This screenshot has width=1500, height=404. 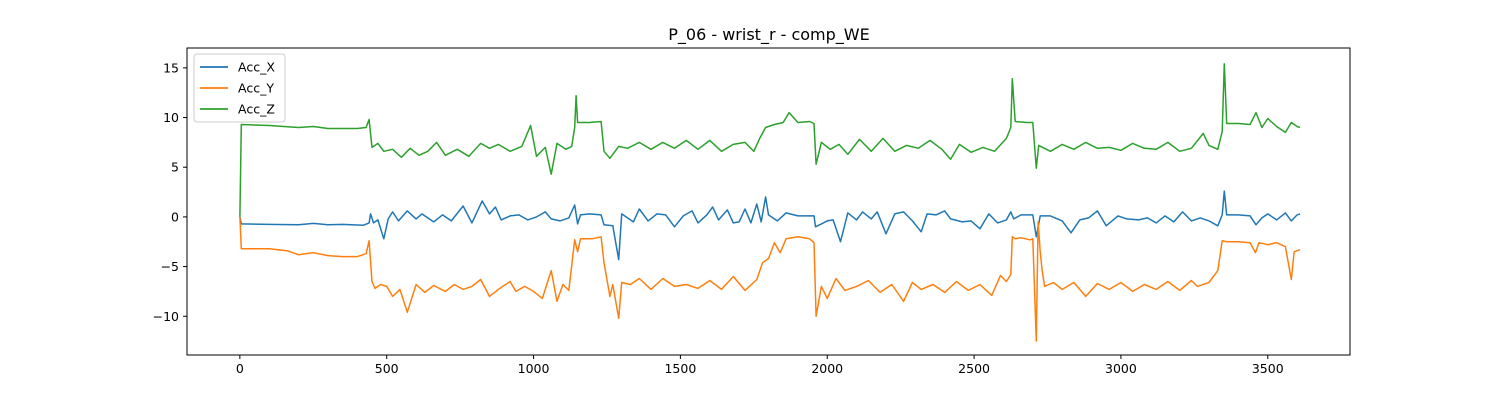 What do you see at coordinates (175, 216) in the screenshot?
I see `y-tick-label: 0` at bounding box center [175, 216].